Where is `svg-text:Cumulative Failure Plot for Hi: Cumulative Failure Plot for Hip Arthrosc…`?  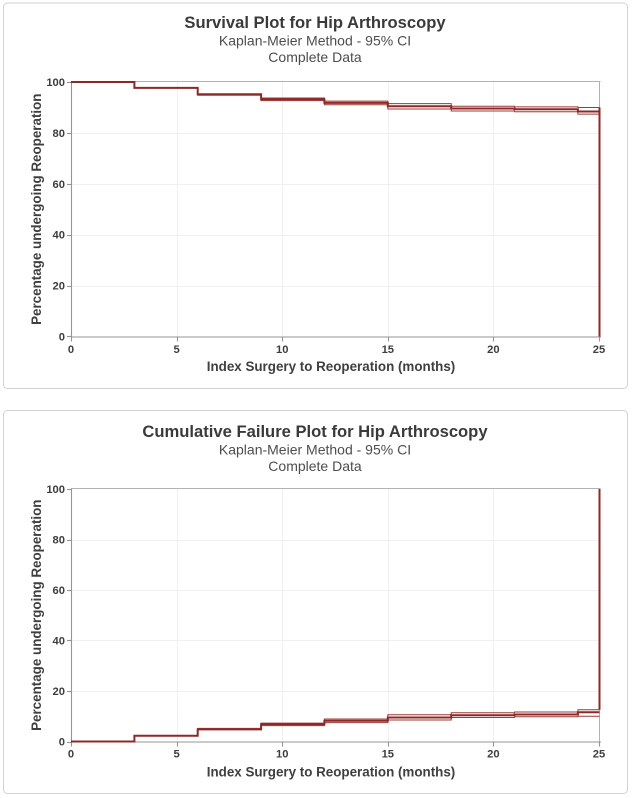
svg-text:Cumulative Failure Plot for Hi: Cumulative Failure Plot for Hip Arthrosc… is located at coordinates (315, 431).